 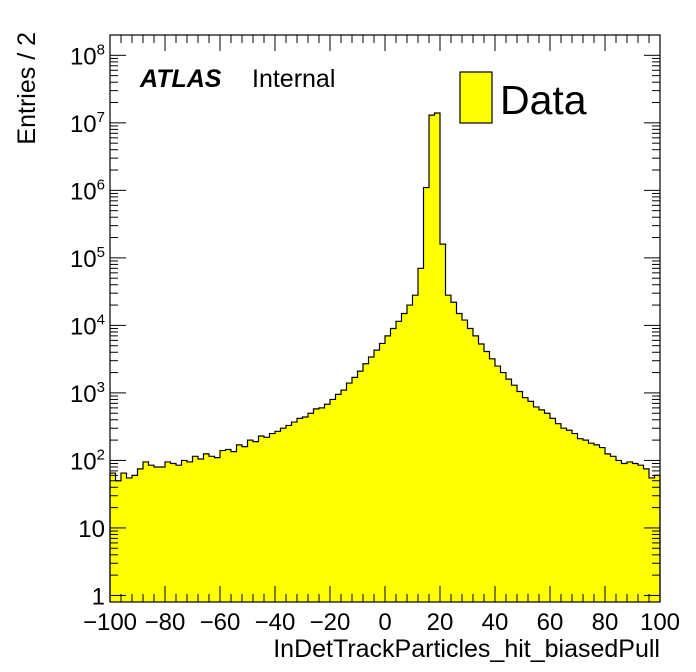 I want to click on x-tick-label: −40, so click(x=275, y=622).